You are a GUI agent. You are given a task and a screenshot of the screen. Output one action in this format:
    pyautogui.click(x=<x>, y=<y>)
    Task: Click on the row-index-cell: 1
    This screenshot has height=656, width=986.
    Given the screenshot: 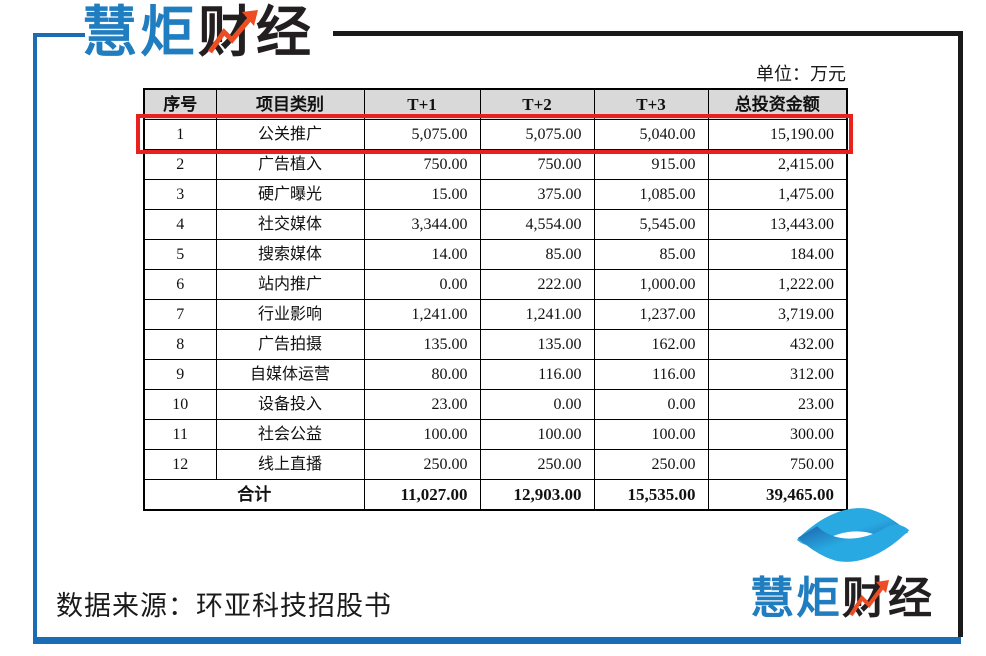 What is the action you would take?
    pyautogui.click(x=180, y=134)
    